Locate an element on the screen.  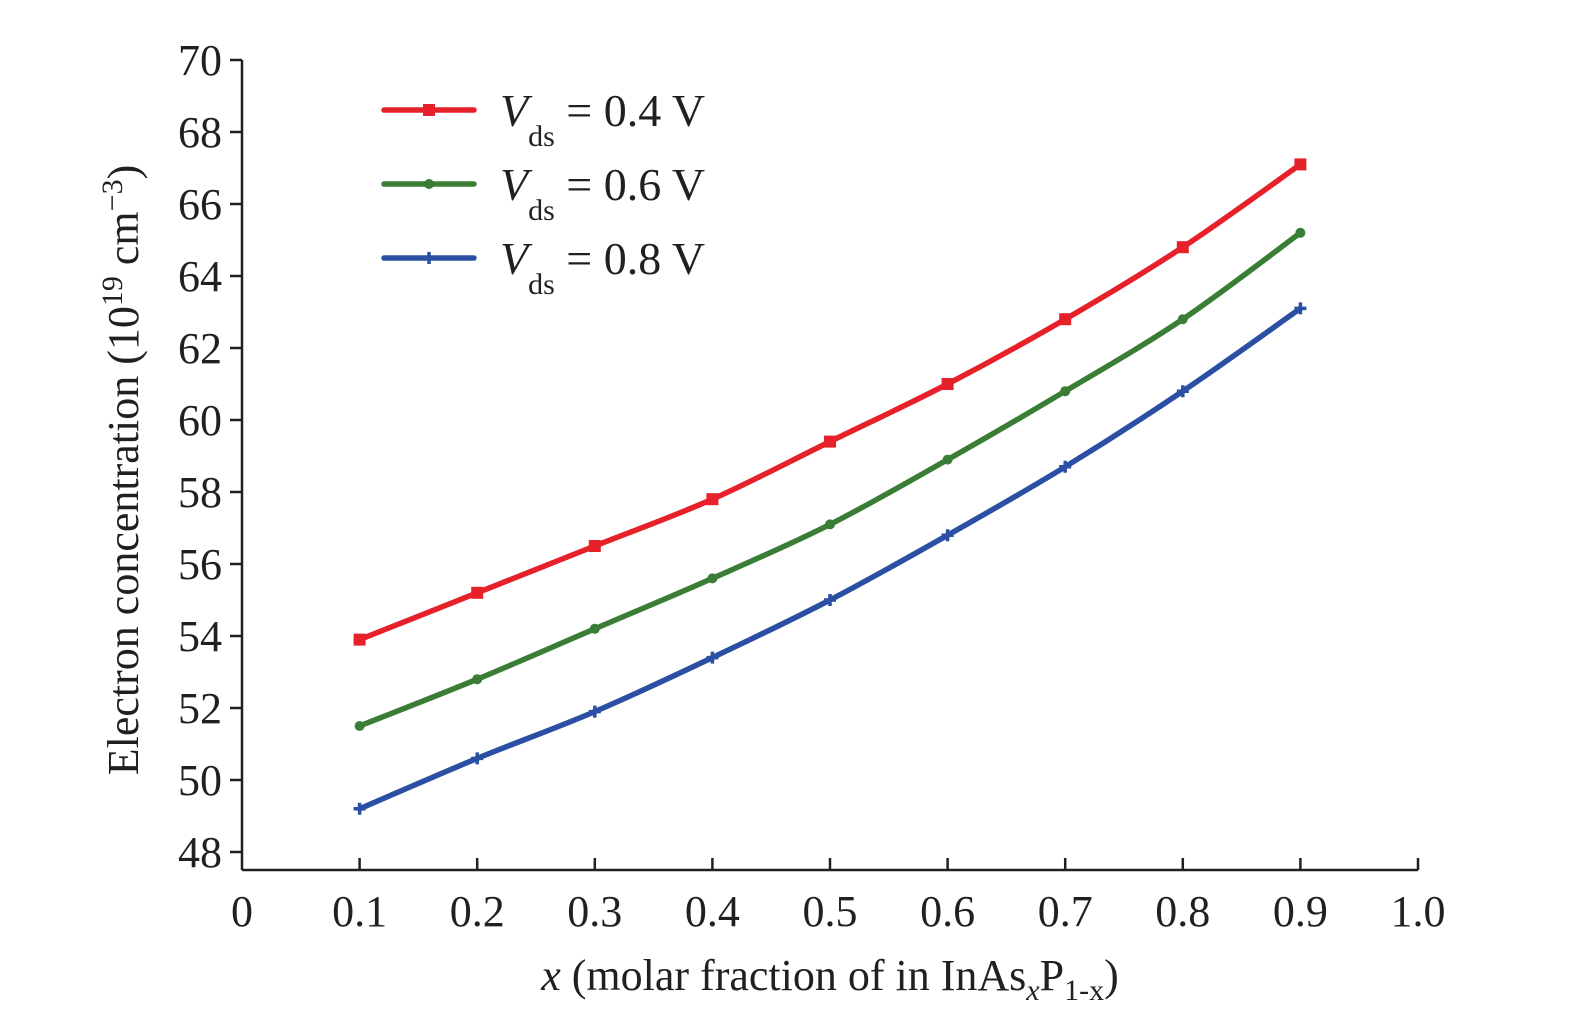
y-tick-label-11: 70 is located at coordinates (200, 60).